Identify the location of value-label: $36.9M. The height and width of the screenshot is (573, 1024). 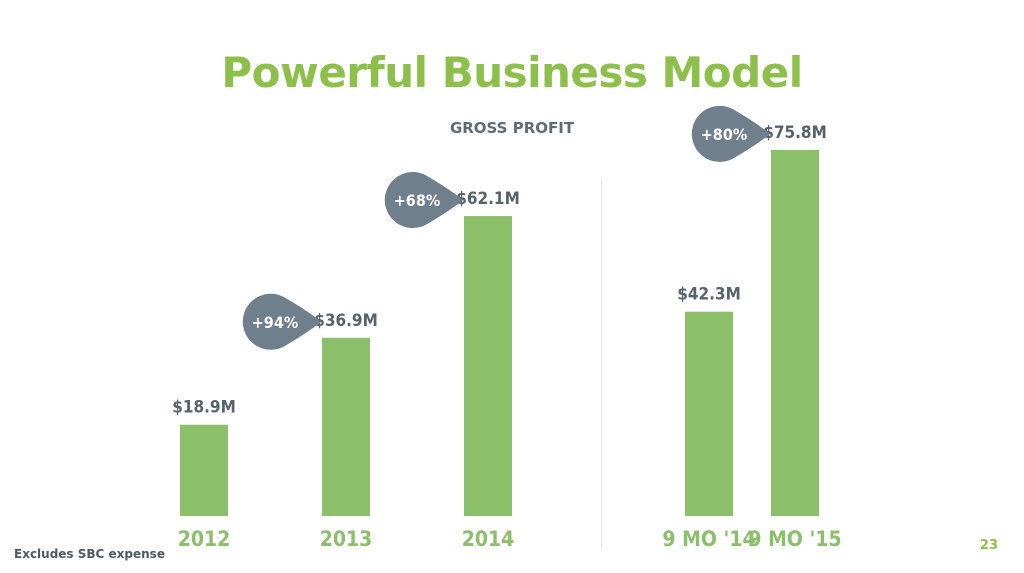
(346, 321).